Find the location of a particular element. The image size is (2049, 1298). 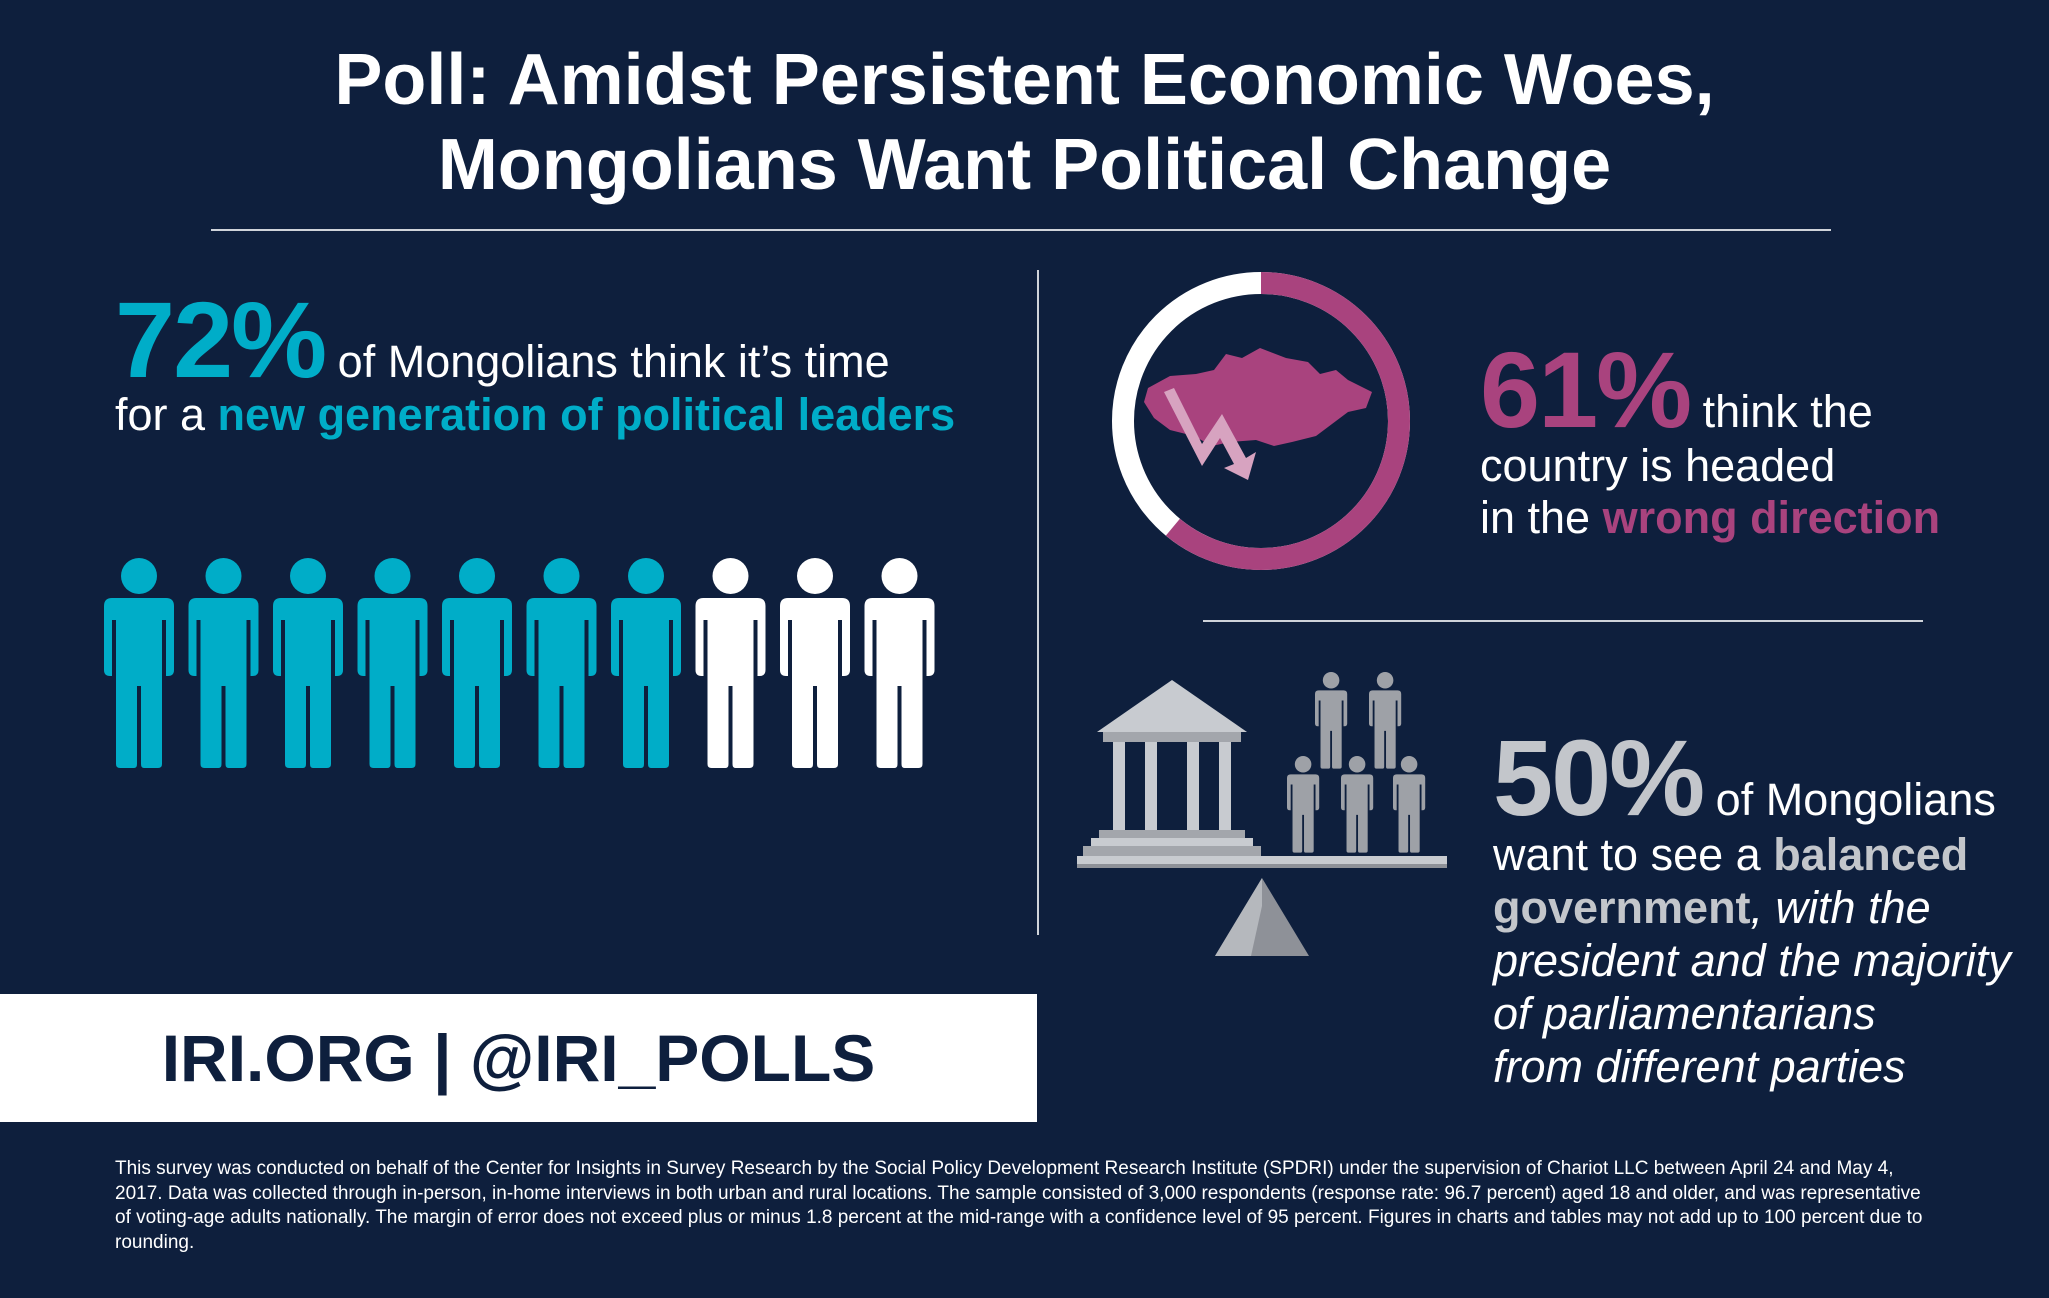

title-line-1: Poll: Amidst Persistent Economic Woes, is located at coordinates (1024, 80).